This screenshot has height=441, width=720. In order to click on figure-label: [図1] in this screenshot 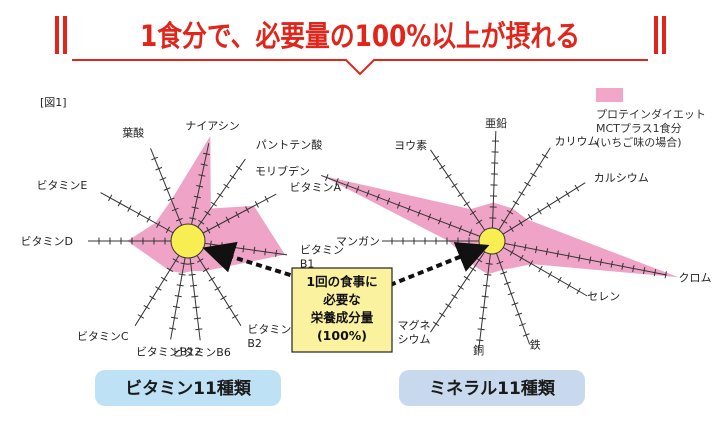, I will do `click(53, 102)`.